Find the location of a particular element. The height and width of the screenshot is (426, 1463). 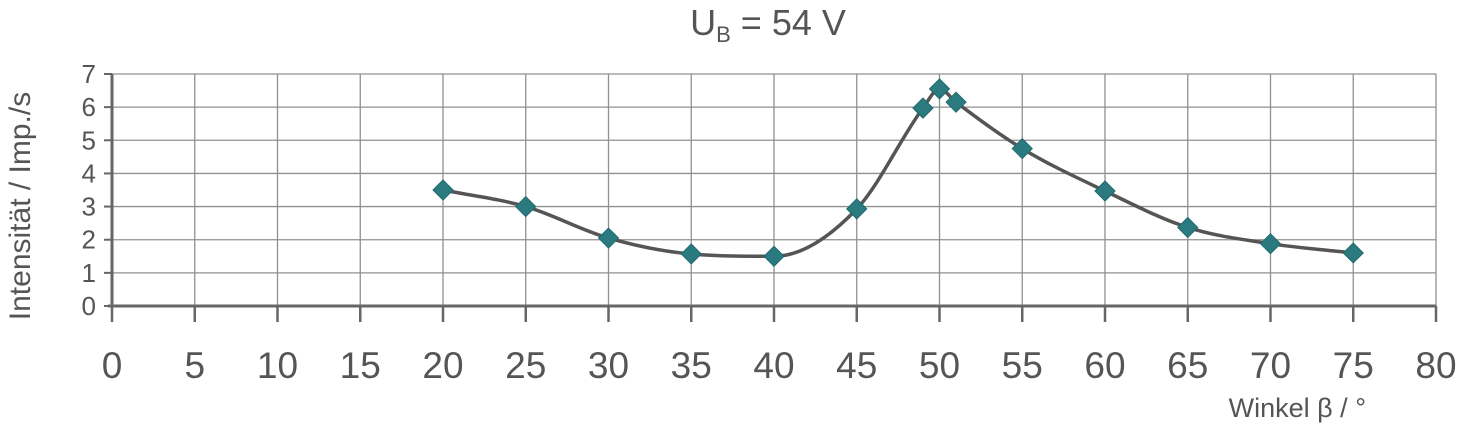

x-tick-label: 70 is located at coordinates (1270, 365).